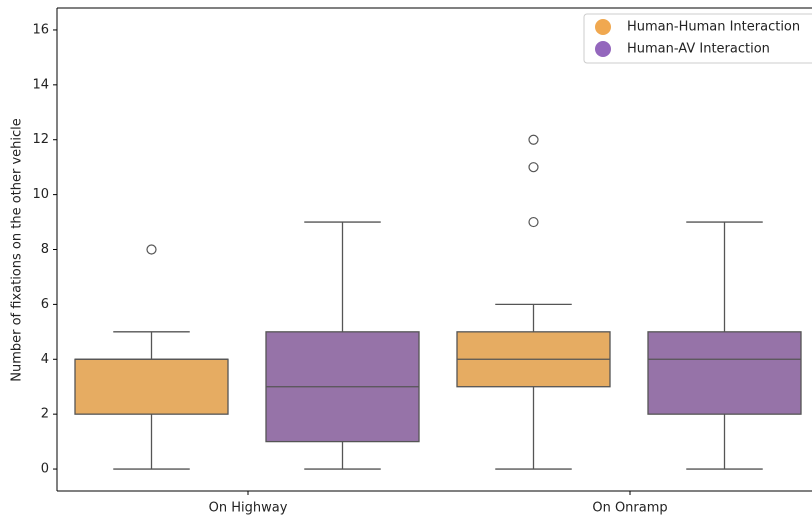  I want to click on y-tick-label: 8, so click(45, 249).